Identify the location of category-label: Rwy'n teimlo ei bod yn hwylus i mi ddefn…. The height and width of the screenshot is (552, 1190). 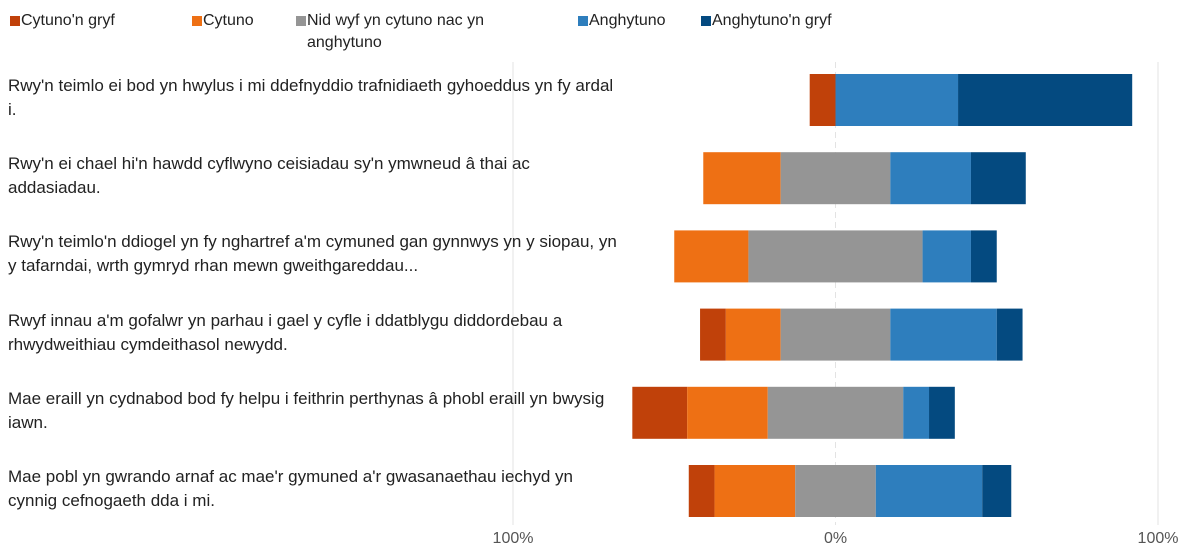
(311, 97).